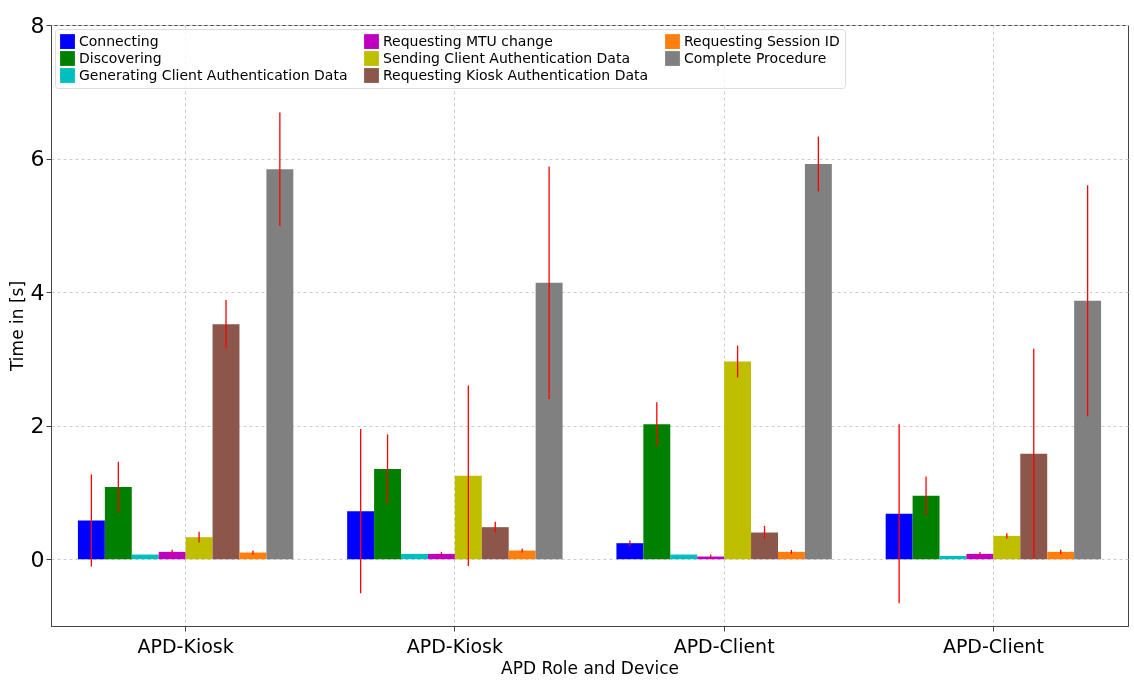  Describe the element at coordinates (468, 40) in the screenshot. I see `legend-label: Requesting MTU change` at that location.